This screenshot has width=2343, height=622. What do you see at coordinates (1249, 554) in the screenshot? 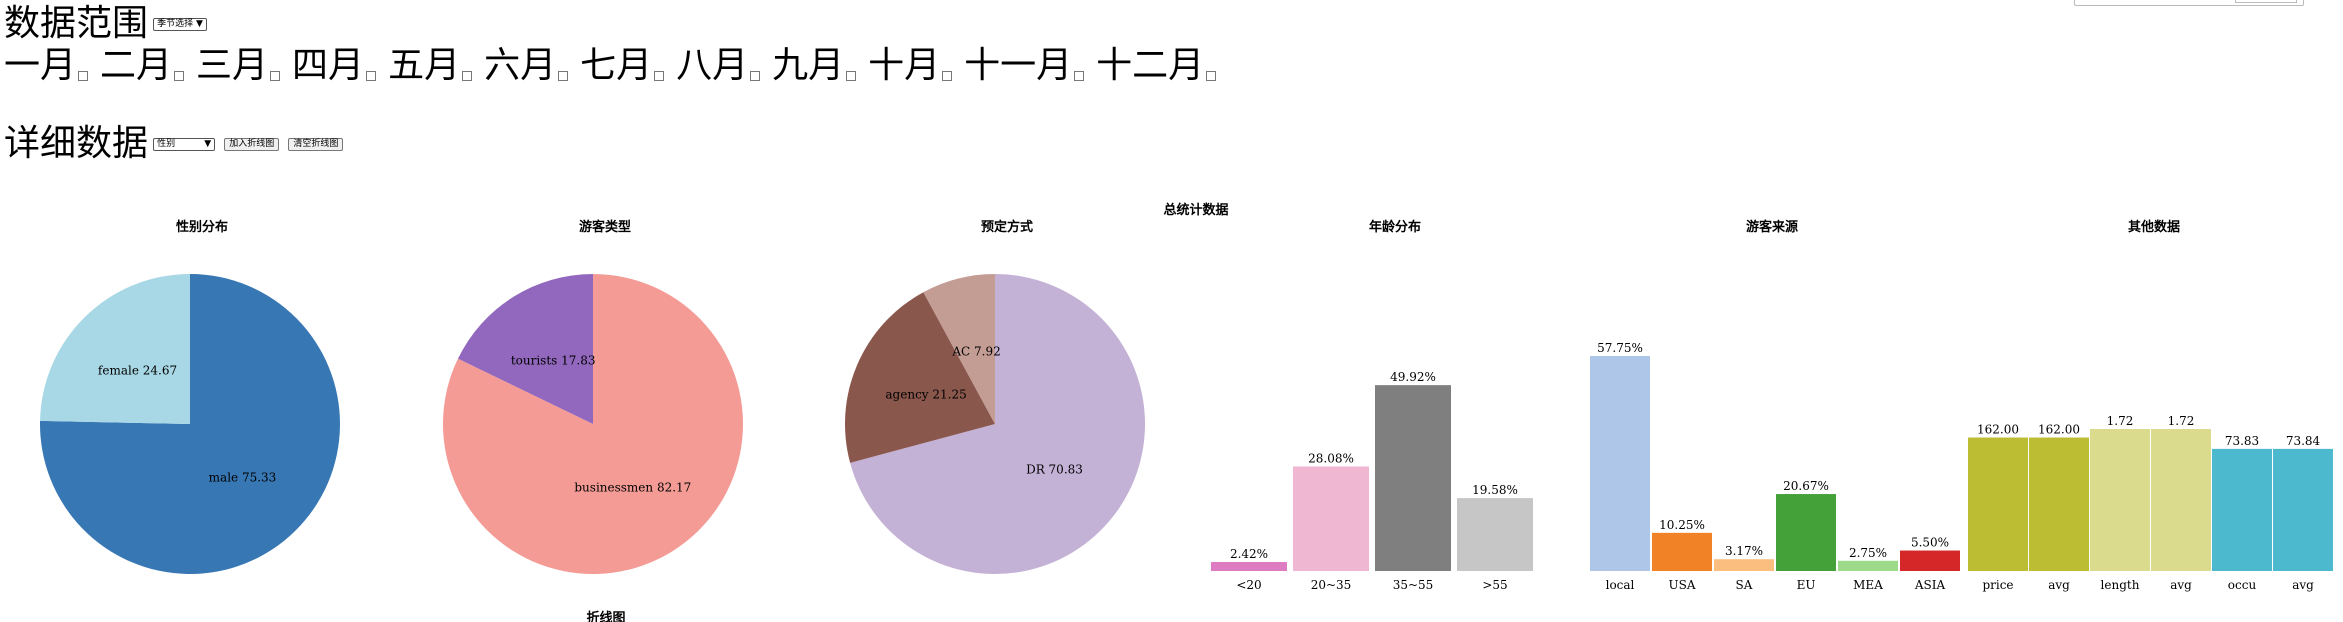
I see `bar-value-label-3-0: 2.42%` at bounding box center [1249, 554].